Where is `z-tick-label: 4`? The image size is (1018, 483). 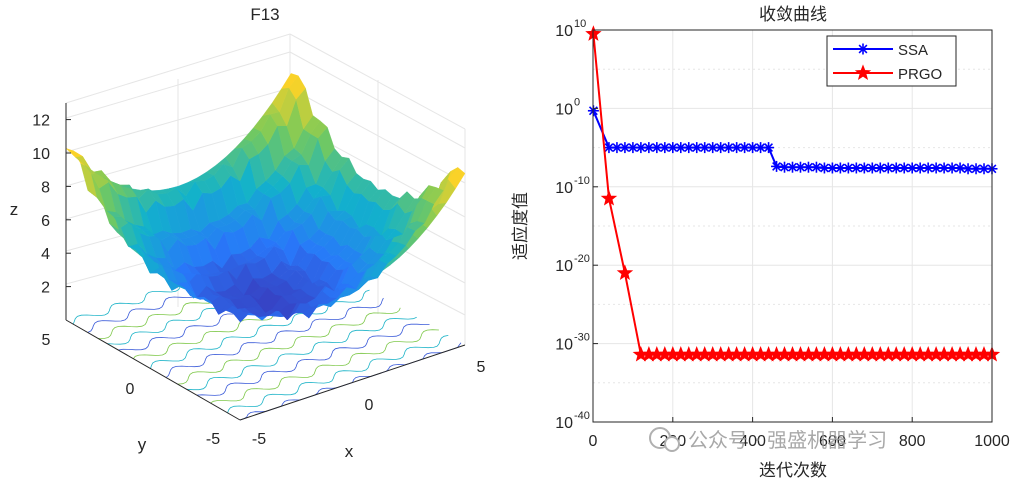
z-tick-label: 4 is located at coordinates (45, 254).